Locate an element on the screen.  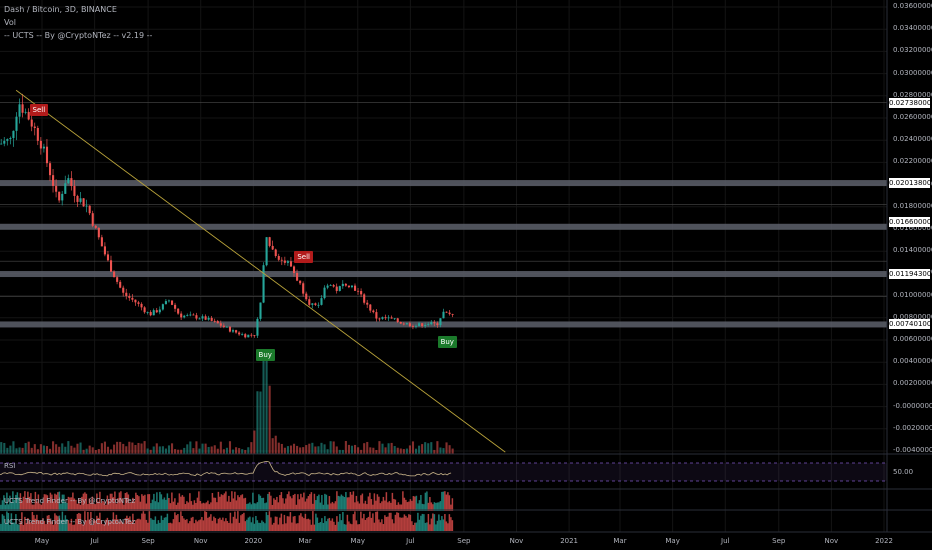
indicator-legend: -- UCTS -- By @CryptoNTez -- v2.19 -- is located at coordinates (78, 35).